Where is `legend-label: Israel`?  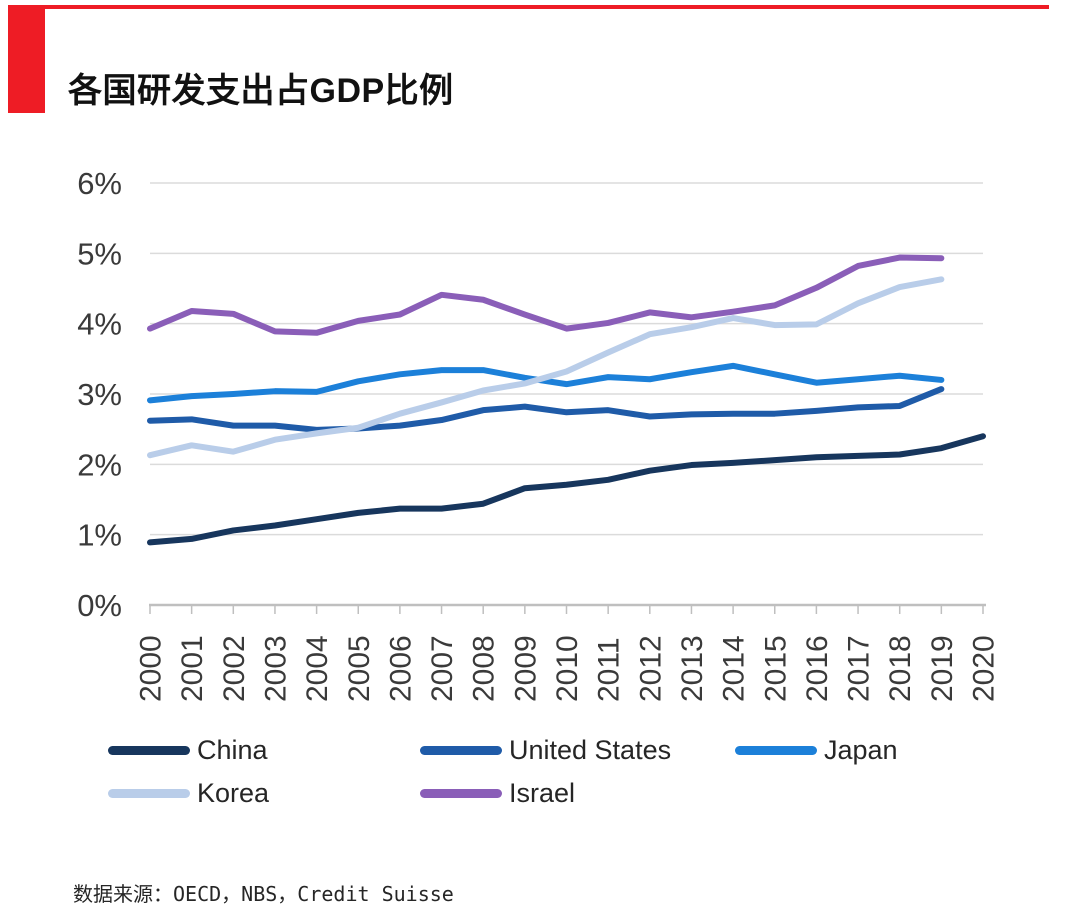
legend-label: Israel is located at coordinates (542, 792).